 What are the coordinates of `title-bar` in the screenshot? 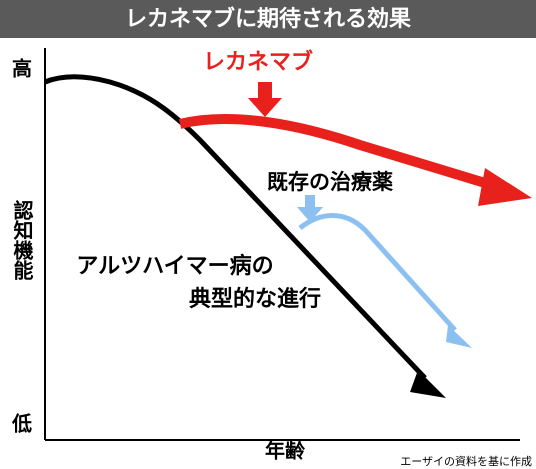 It's located at (268, 19).